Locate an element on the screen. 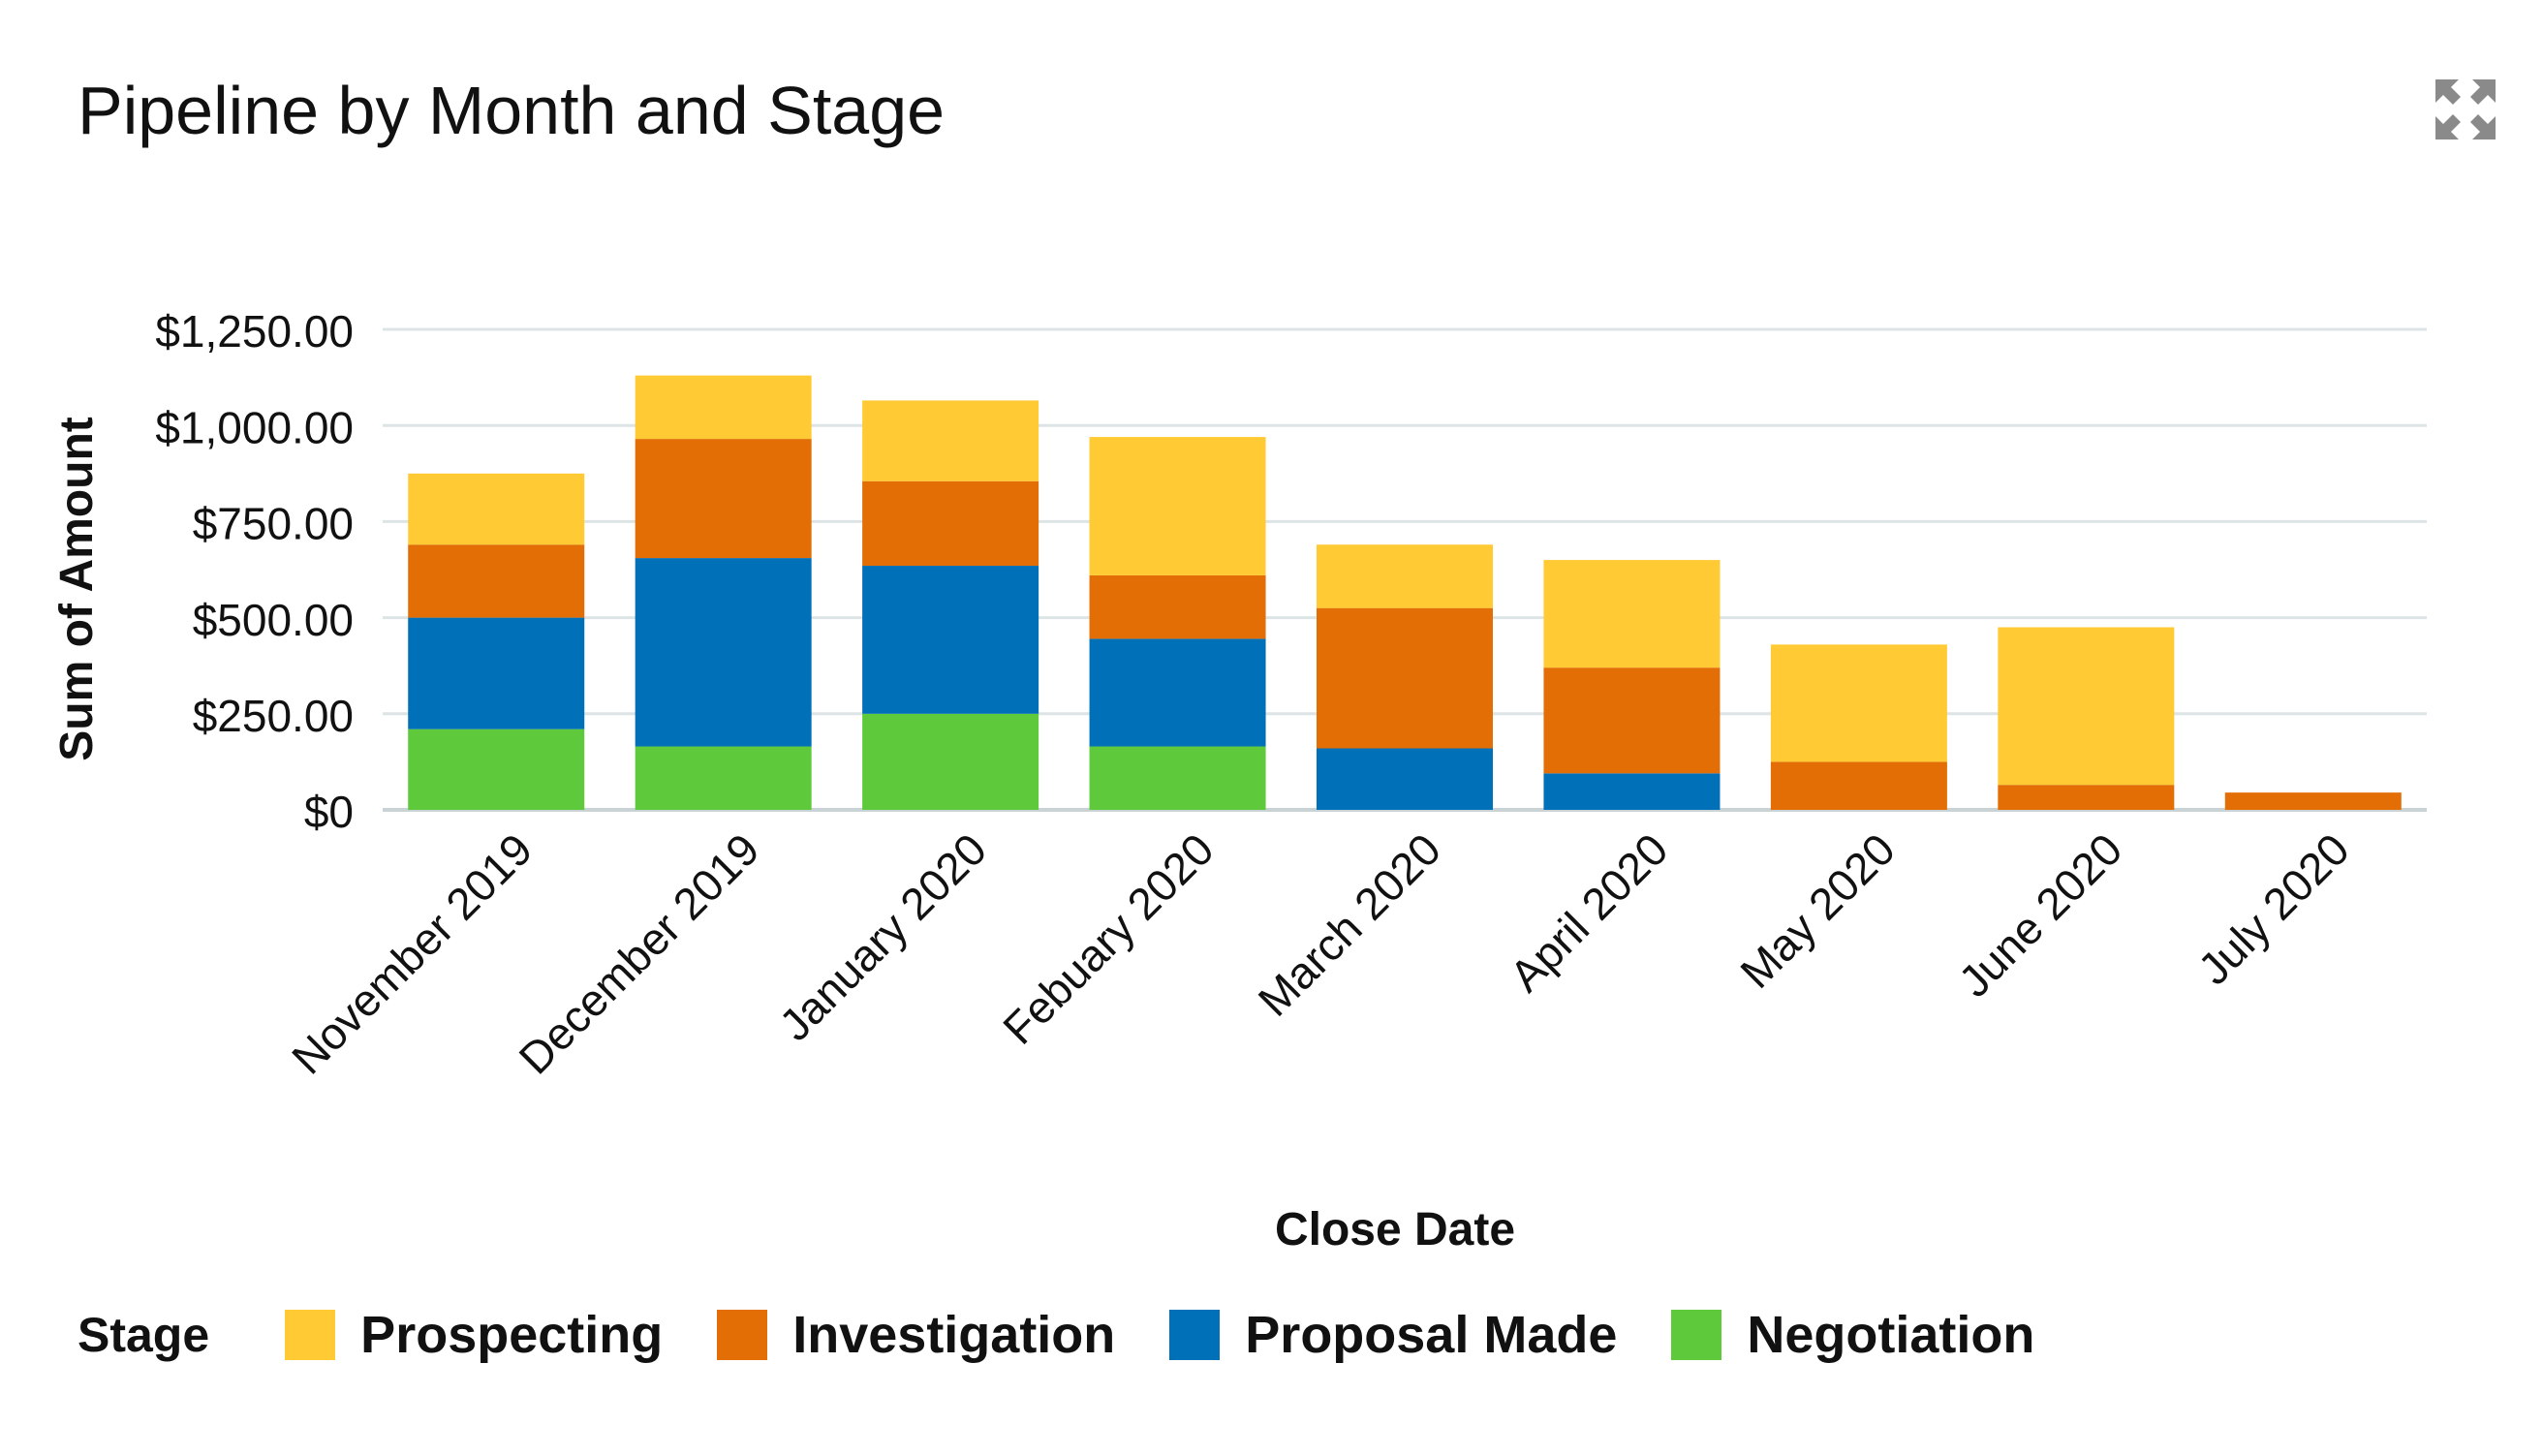  legend-item-prospecting: Prospecting is located at coordinates (474, 1335).